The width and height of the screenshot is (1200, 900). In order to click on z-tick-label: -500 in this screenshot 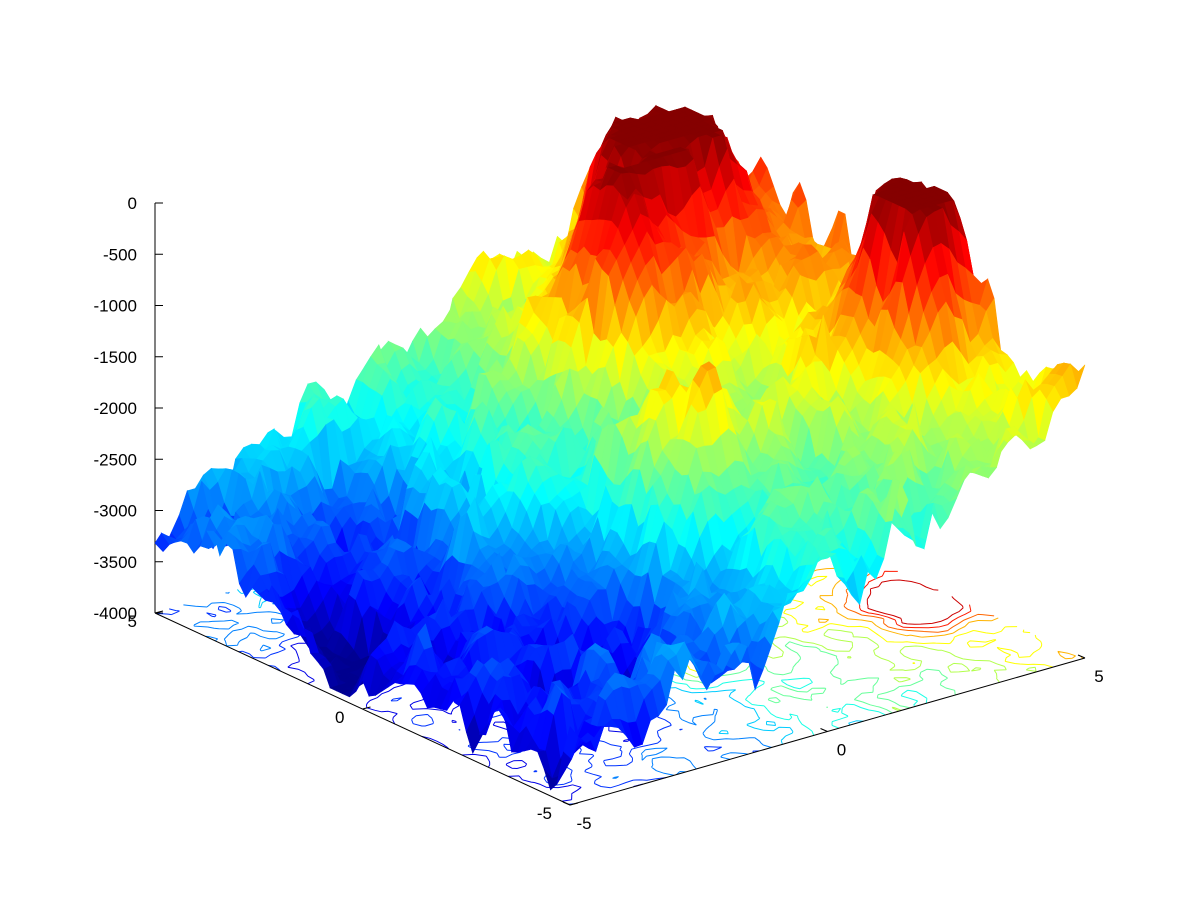, I will do `click(120, 254)`.